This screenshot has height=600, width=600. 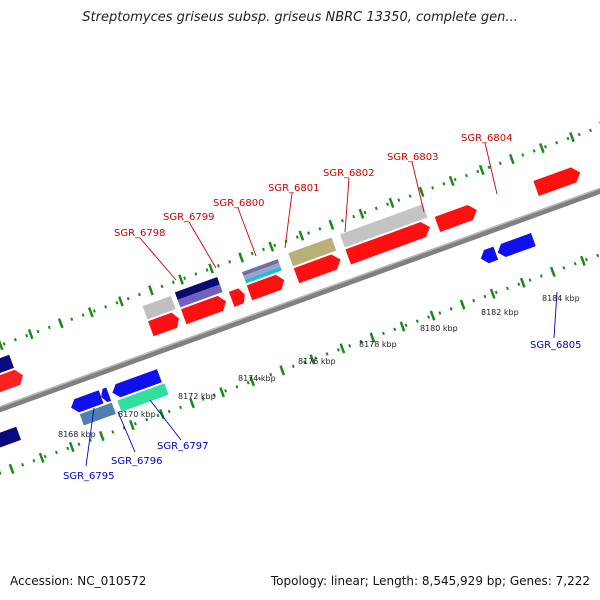 I want to click on gene-label-sgr6801: SGR_6801, so click(x=294, y=188).